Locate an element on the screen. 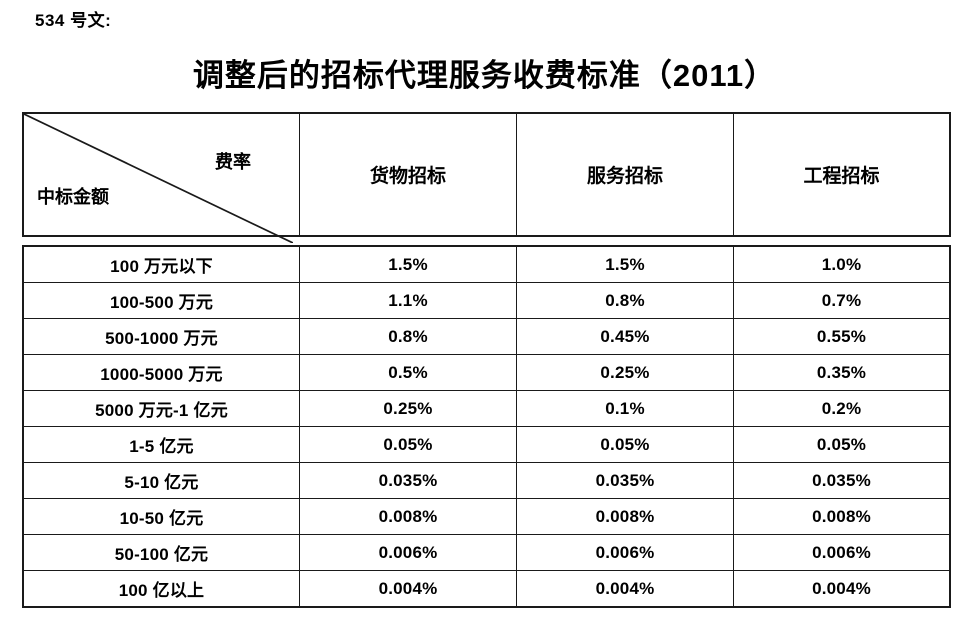  amount-cell: 1-5 亿元 is located at coordinates (161, 446).